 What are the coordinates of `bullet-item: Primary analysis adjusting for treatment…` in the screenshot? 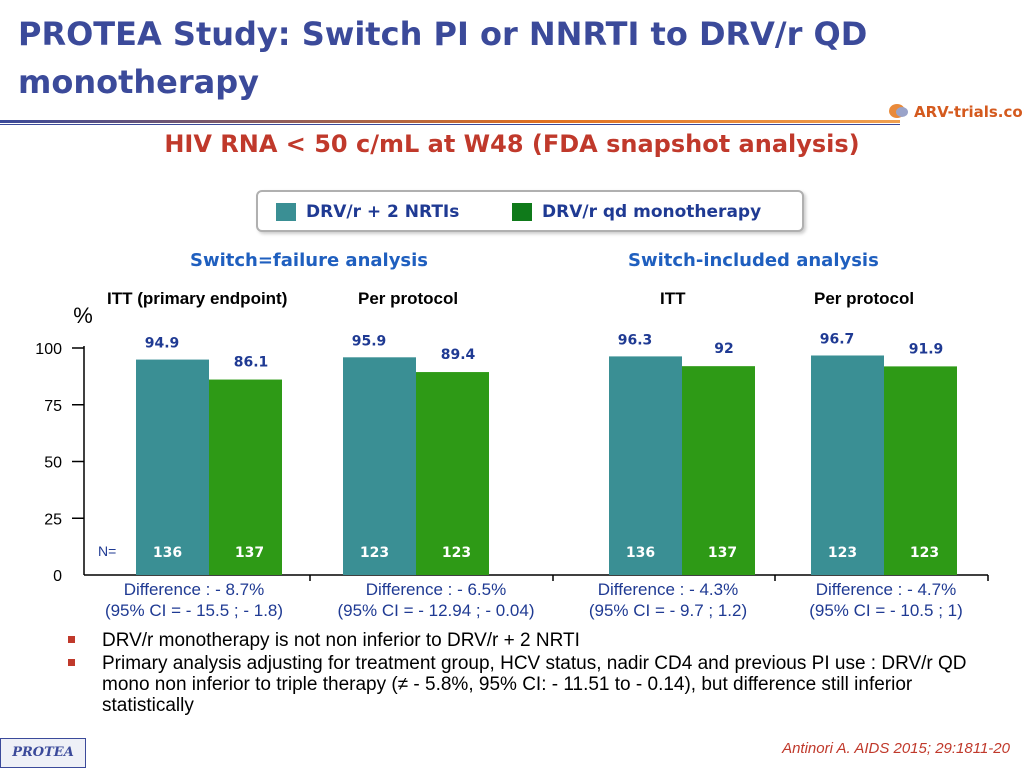 It's located at (520, 684).